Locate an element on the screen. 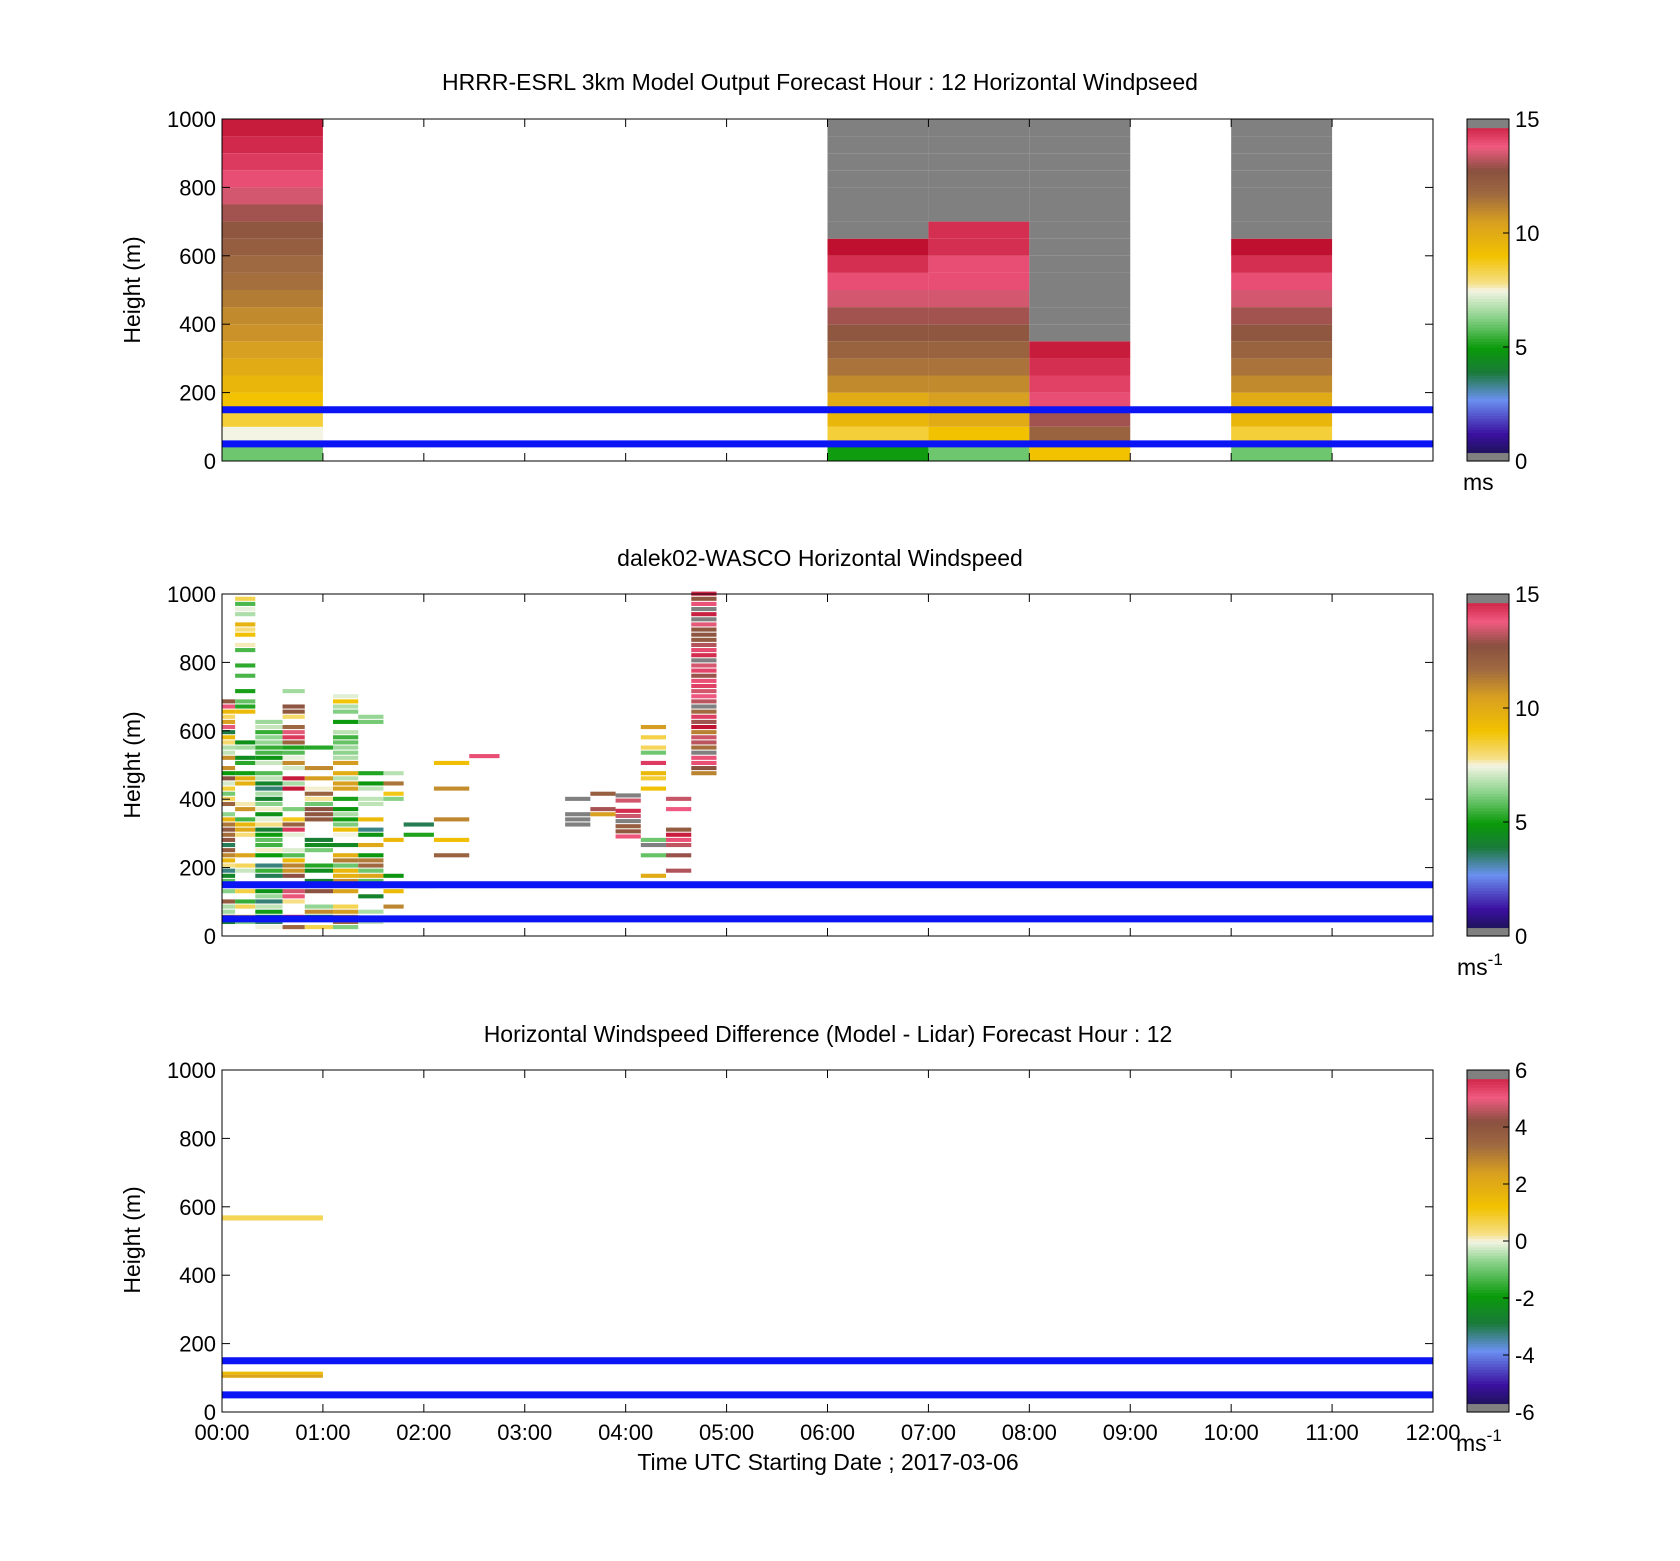  y-tick-label: 800 is located at coordinates (197, 187).